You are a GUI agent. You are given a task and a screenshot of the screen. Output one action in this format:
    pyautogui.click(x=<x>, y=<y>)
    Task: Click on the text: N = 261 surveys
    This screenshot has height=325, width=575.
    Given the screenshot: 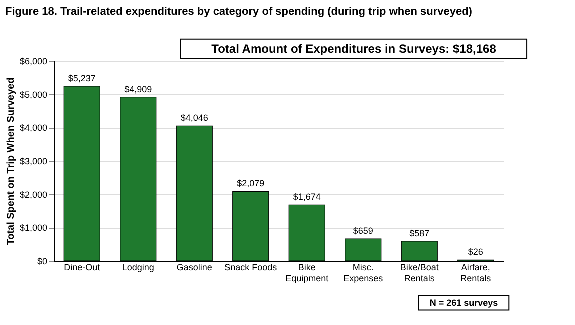 What is the action you would take?
    pyautogui.click(x=464, y=303)
    